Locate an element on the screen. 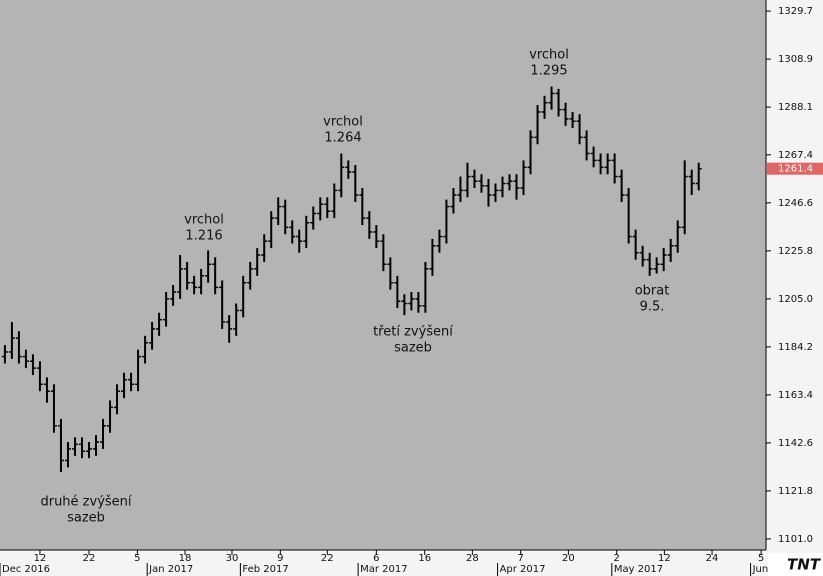 This screenshot has height=576, width=823. x-axis-strip is located at coordinates (411, 563).